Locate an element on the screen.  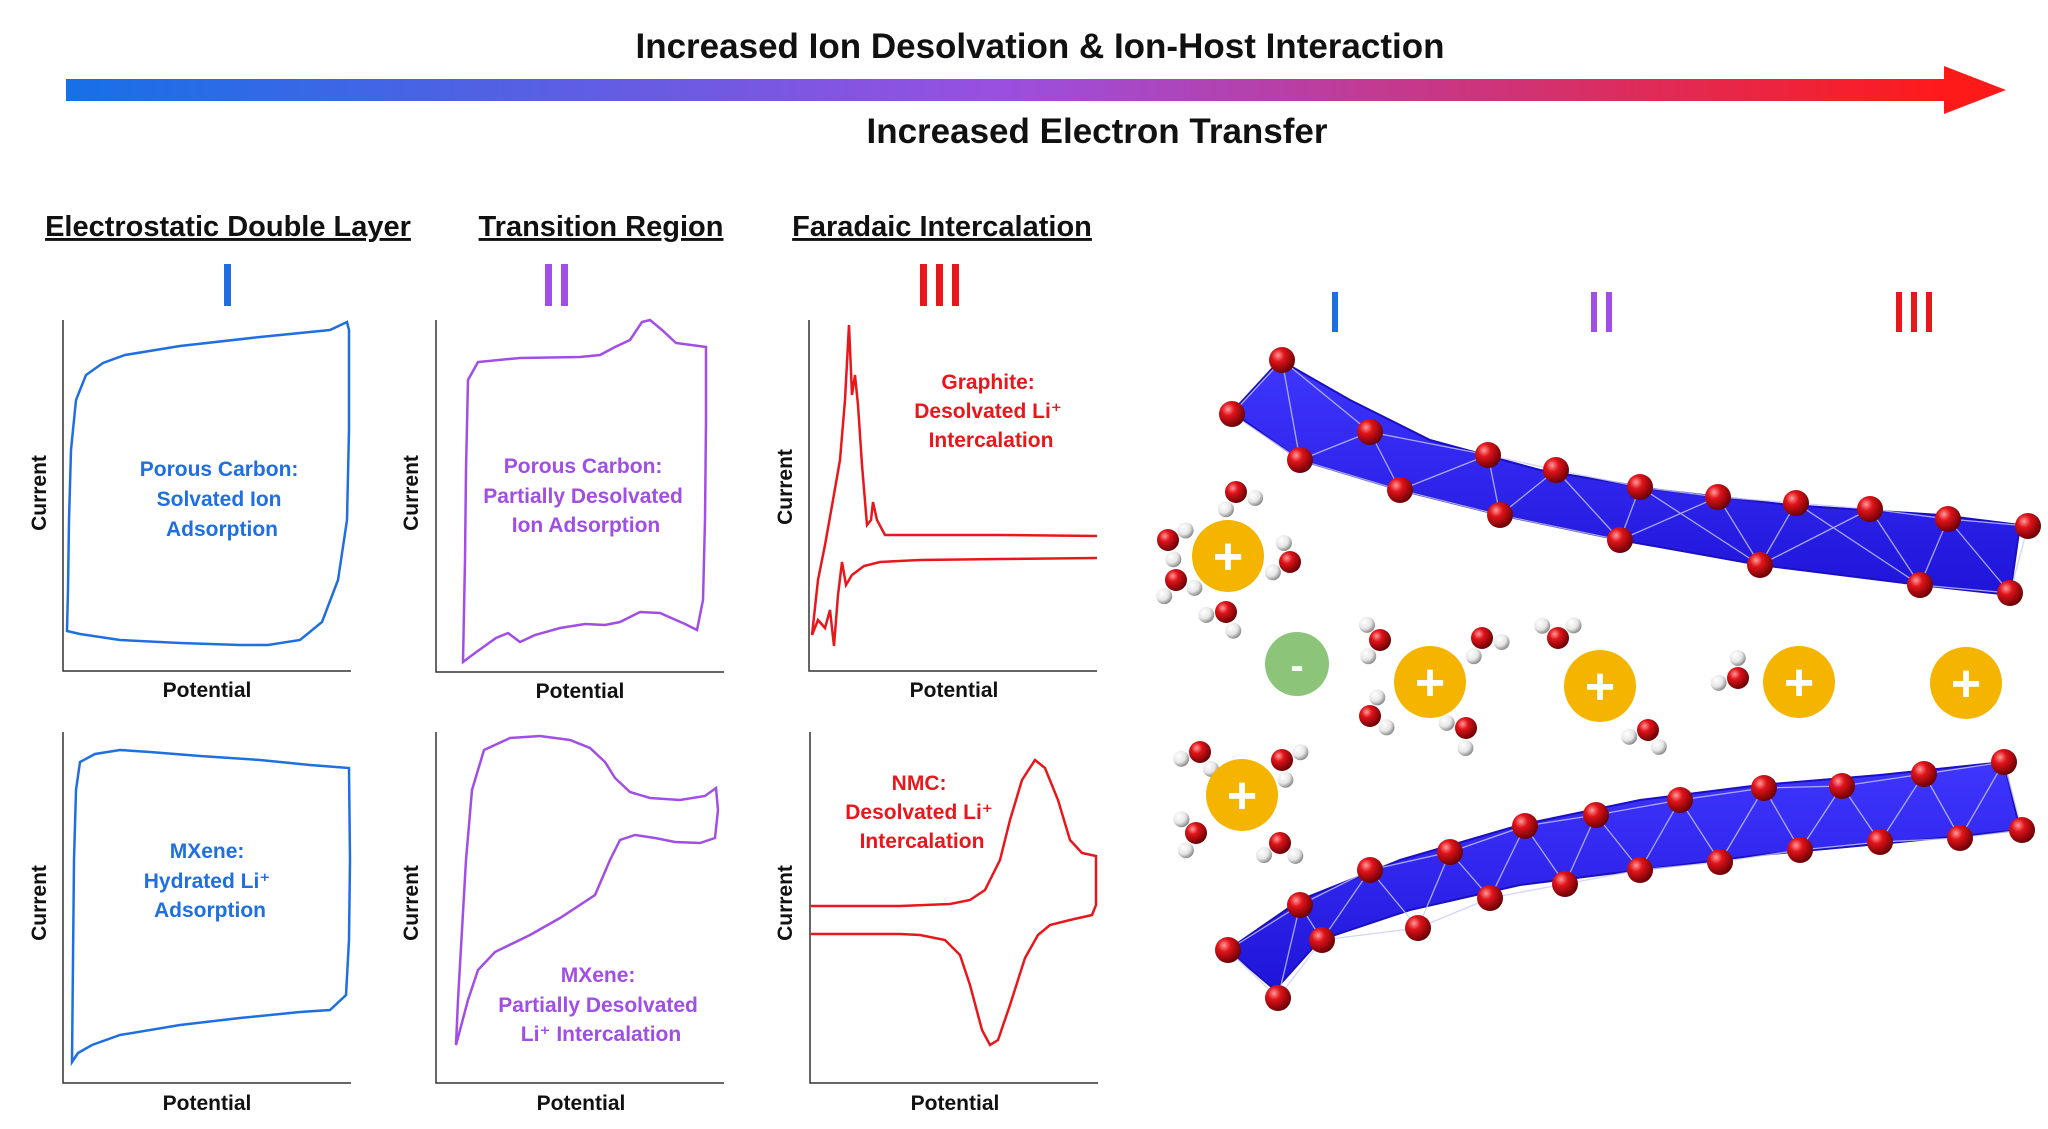
water-molecules is located at coordinates (1452, 672).